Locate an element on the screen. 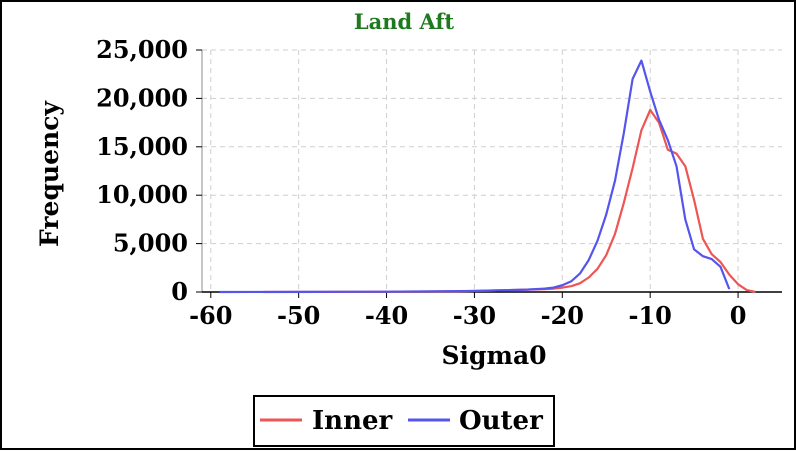 The height and width of the screenshot is (452, 796). legend-label-inner: Inner is located at coordinates (352, 421).